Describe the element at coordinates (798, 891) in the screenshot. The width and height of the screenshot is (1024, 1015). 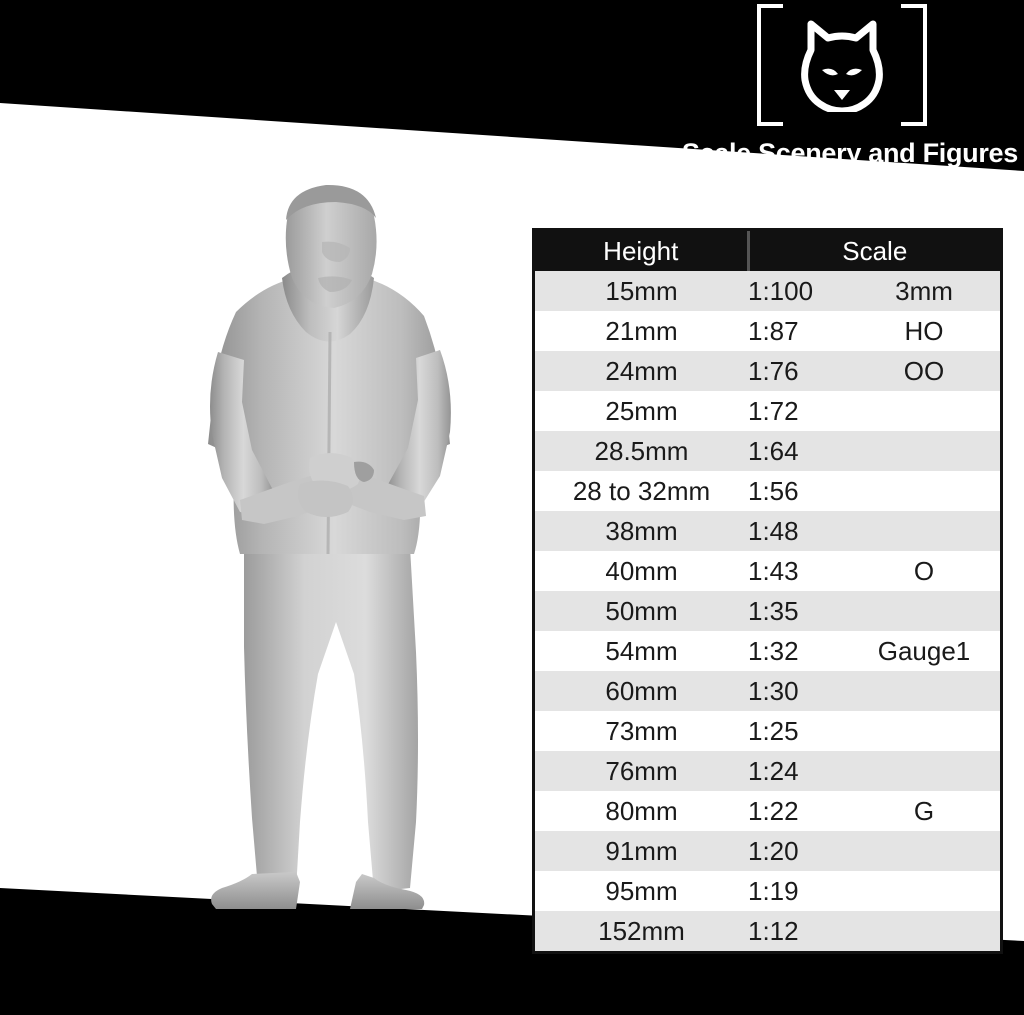
I see `cell-scale-ratio: 1:19` at that location.